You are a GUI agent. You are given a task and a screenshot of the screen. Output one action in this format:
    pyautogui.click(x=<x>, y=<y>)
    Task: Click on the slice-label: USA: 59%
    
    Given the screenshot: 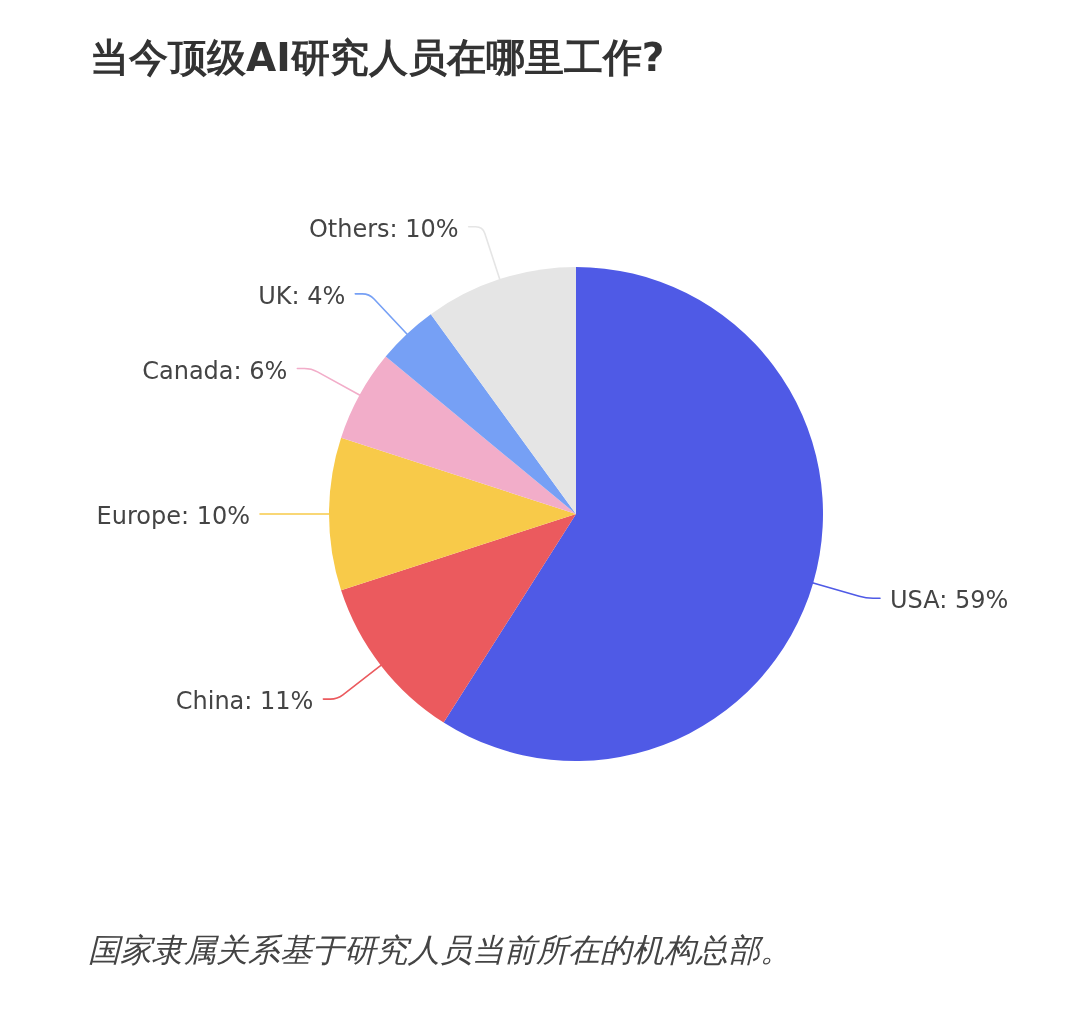 What is the action you would take?
    pyautogui.click(x=949, y=600)
    